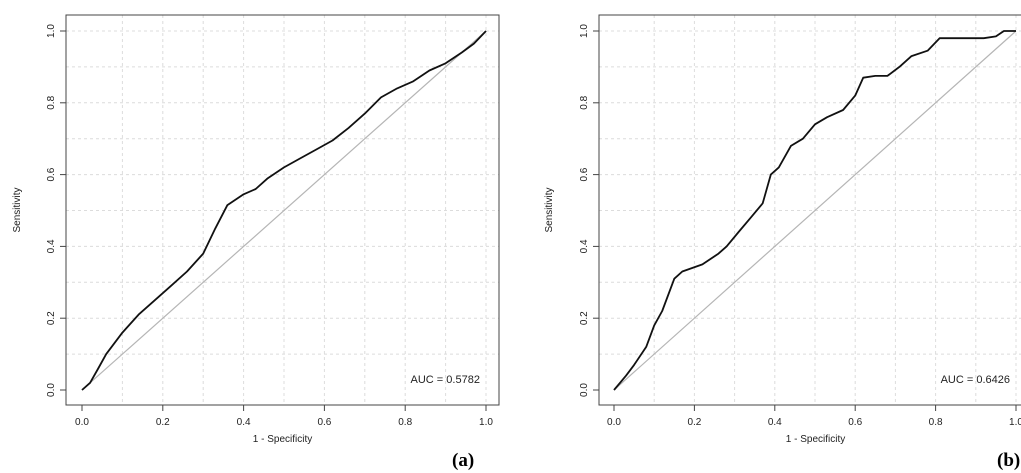 The height and width of the screenshot is (473, 1021). Describe the element at coordinates (463, 460) in the screenshot. I see `panel-label: (a)` at that location.